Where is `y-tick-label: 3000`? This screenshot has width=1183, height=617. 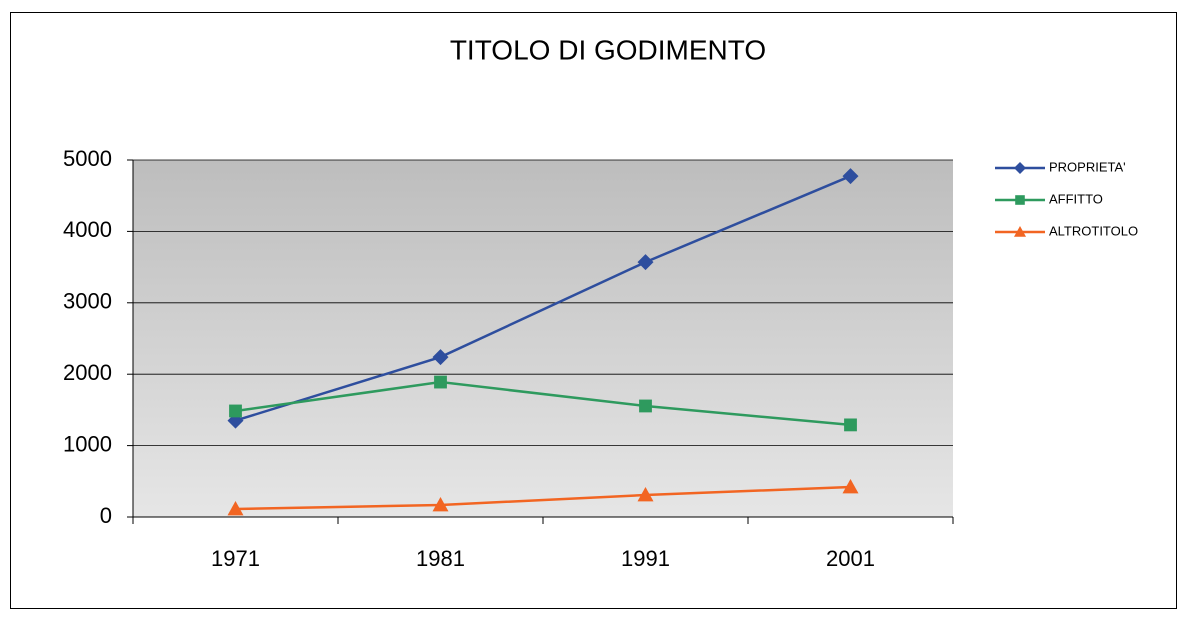 y-tick-label: 3000 is located at coordinates (87, 301).